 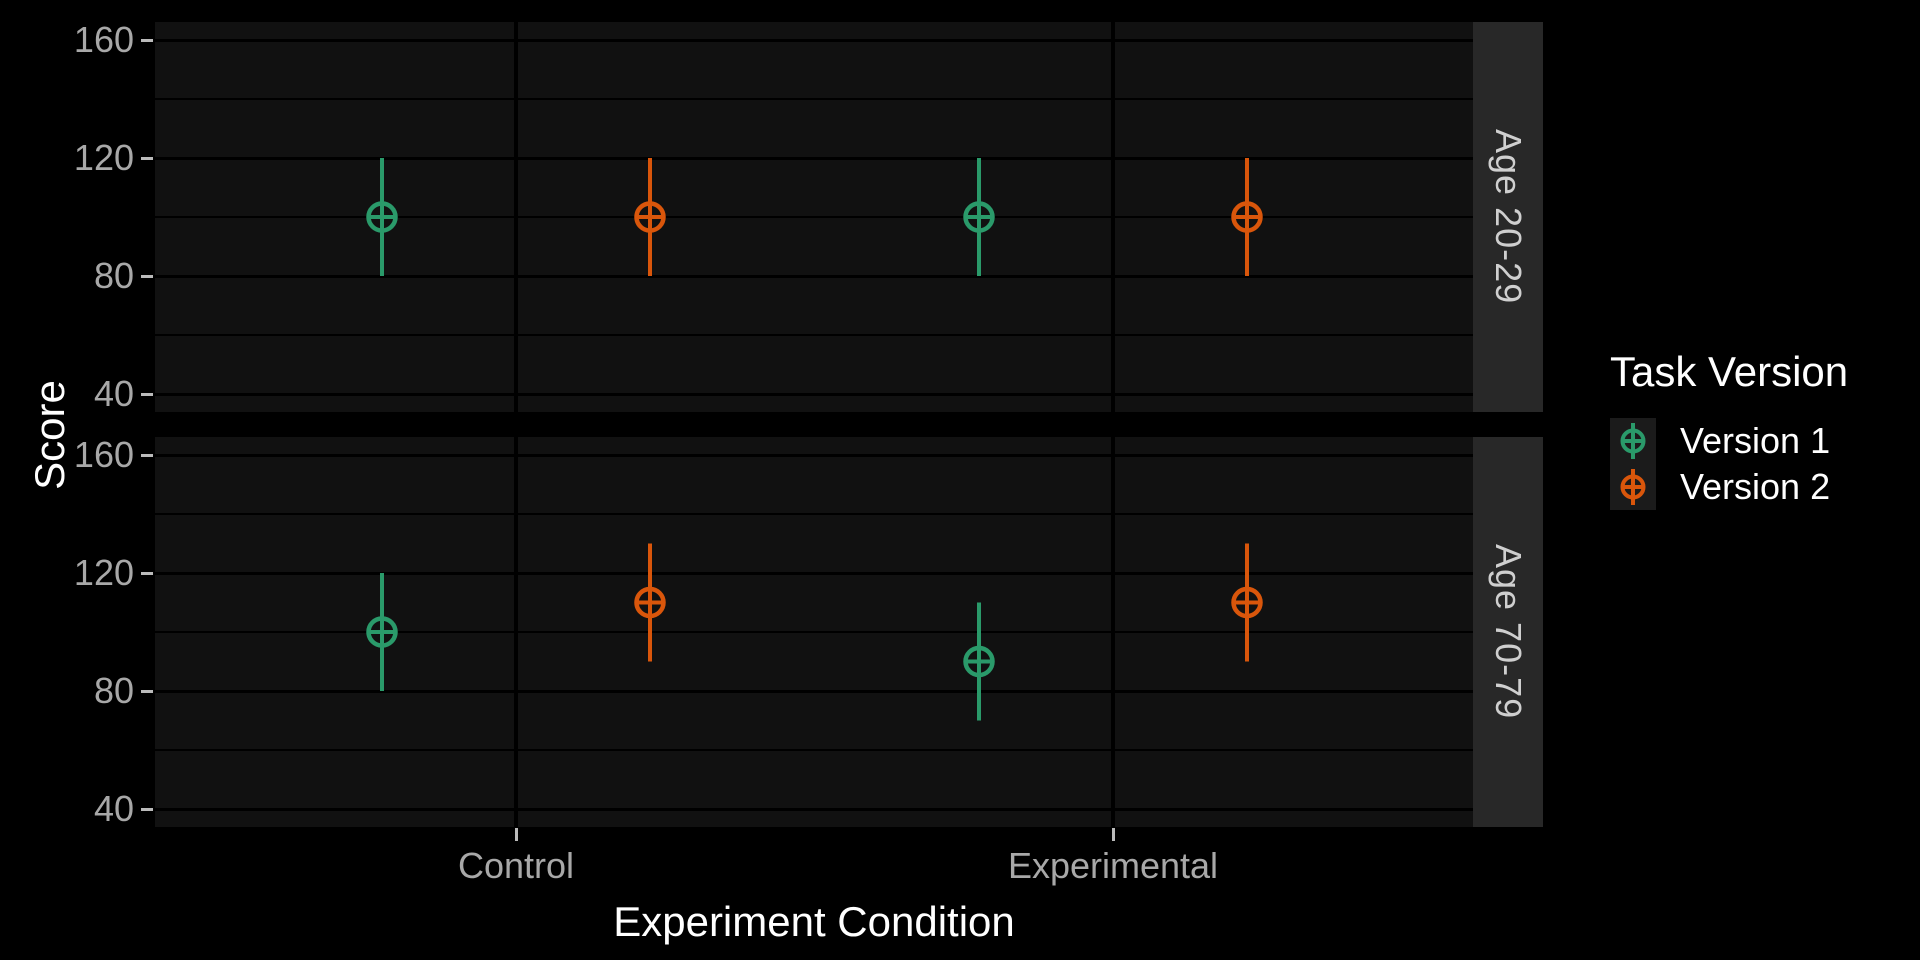 What do you see at coordinates (516, 865) in the screenshot?
I see `x-tick-label-control: Control` at bounding box center [516, 865].